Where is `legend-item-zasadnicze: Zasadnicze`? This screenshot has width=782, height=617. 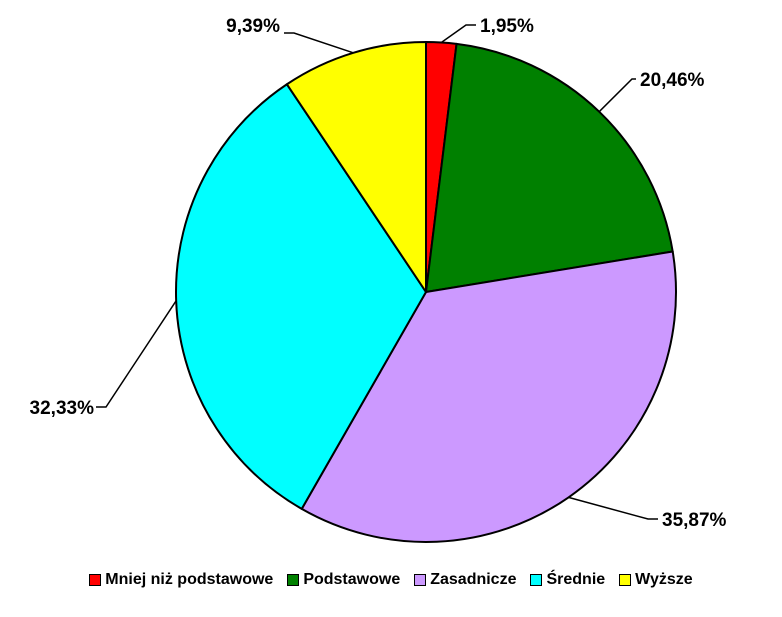
legend-item-zasadnicze: Zasadnicze is located at coordinates (465, 580).